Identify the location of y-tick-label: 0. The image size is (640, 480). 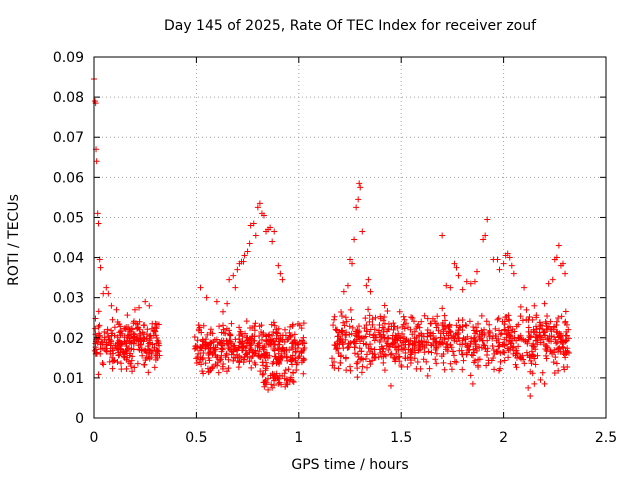
(79, 419).